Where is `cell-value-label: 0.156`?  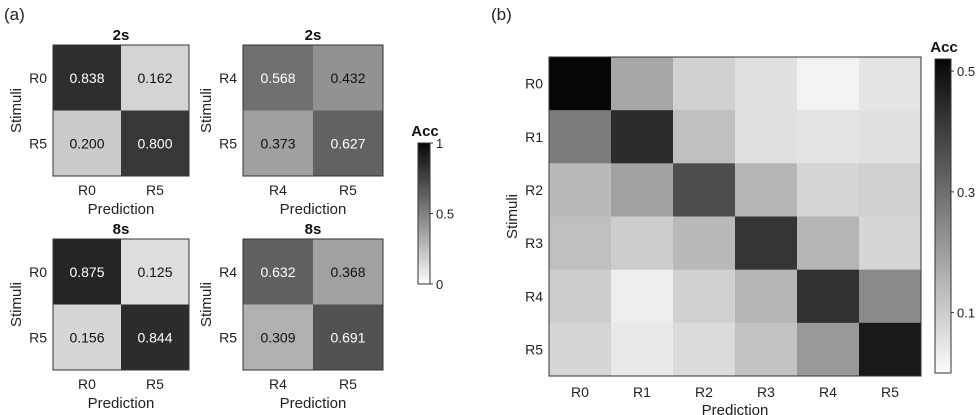 cell-value-label: 0.156 is located at coordinates (86, 337).